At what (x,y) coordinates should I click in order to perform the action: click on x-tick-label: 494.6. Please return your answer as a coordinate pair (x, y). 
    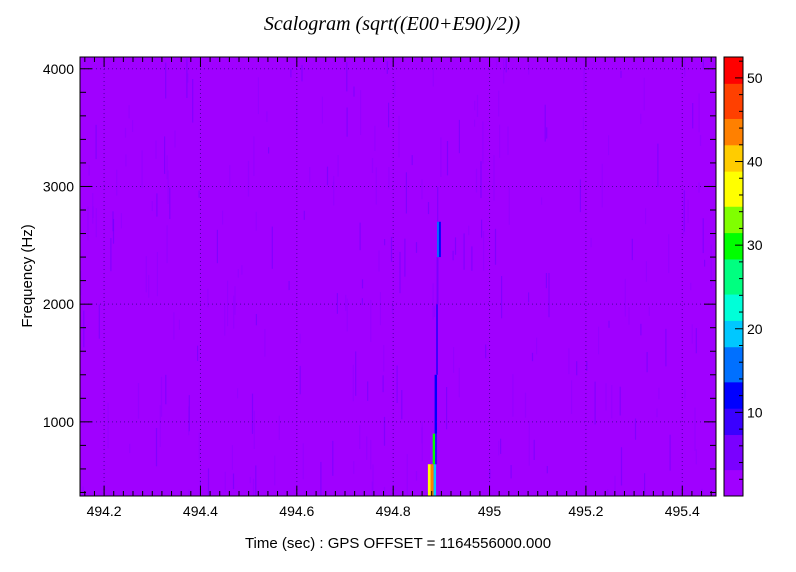
    Looking at the image, I should click on (296, 511).